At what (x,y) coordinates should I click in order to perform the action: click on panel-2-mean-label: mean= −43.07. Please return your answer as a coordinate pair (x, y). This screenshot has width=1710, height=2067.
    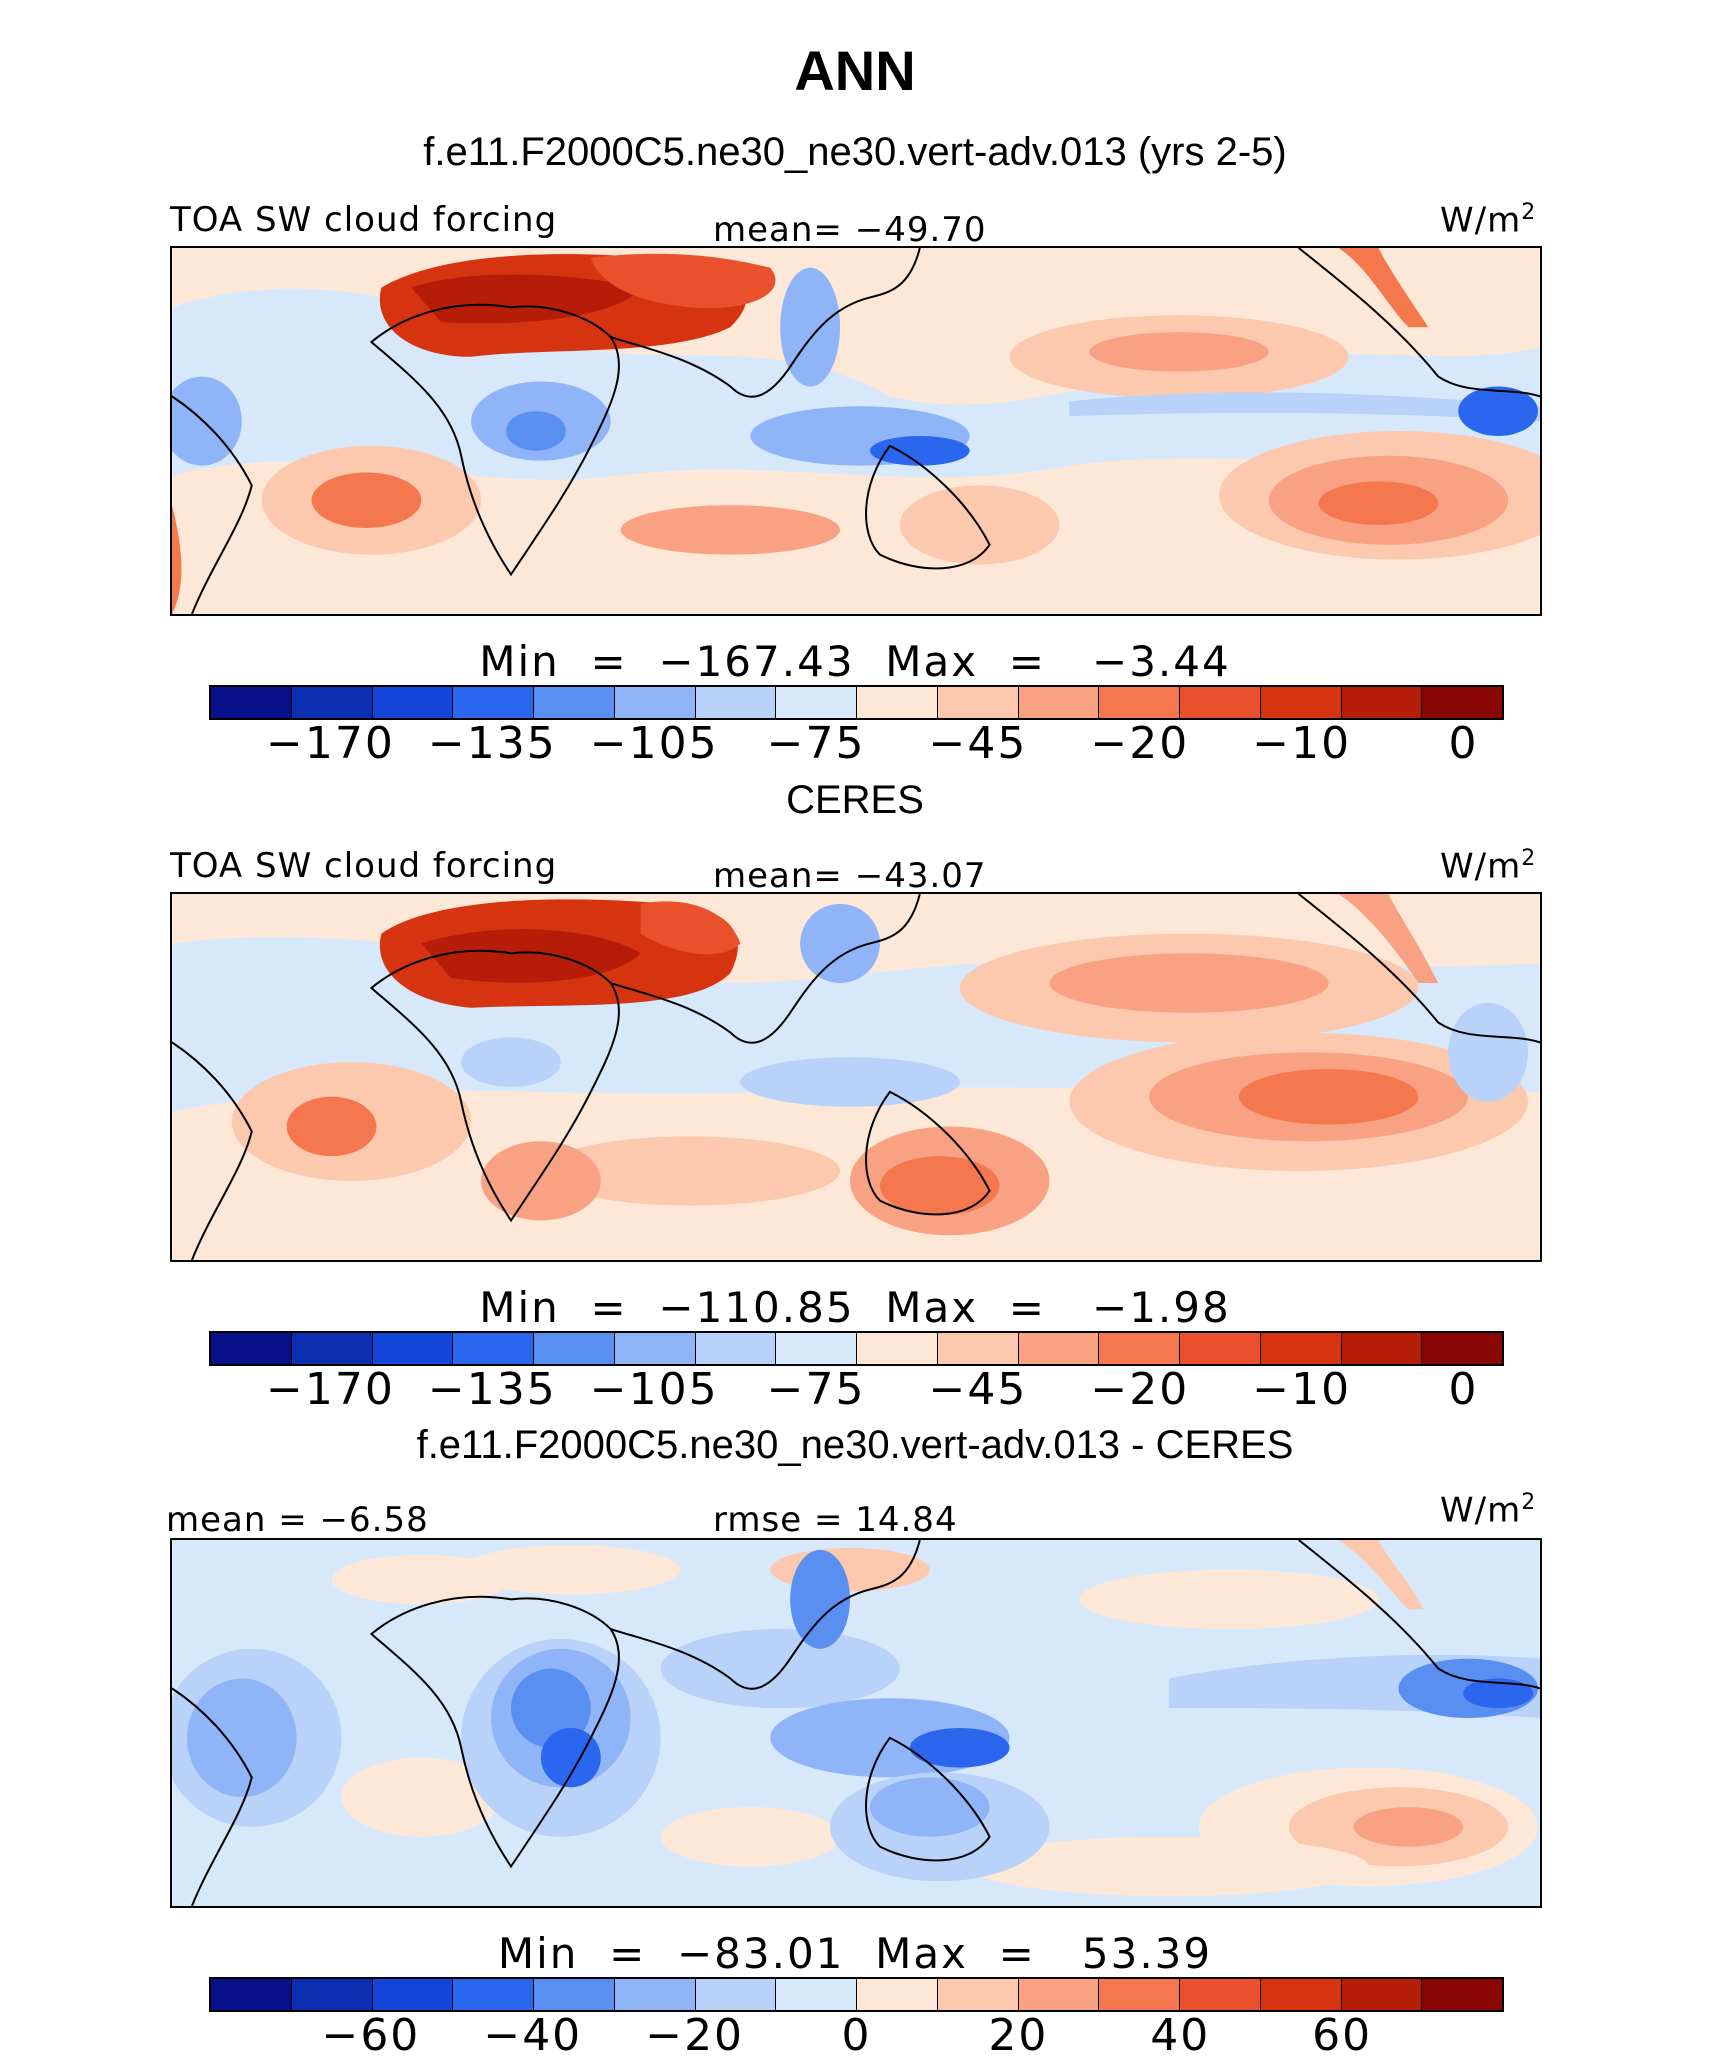
    Looking at the image, I should click on (850, 876).